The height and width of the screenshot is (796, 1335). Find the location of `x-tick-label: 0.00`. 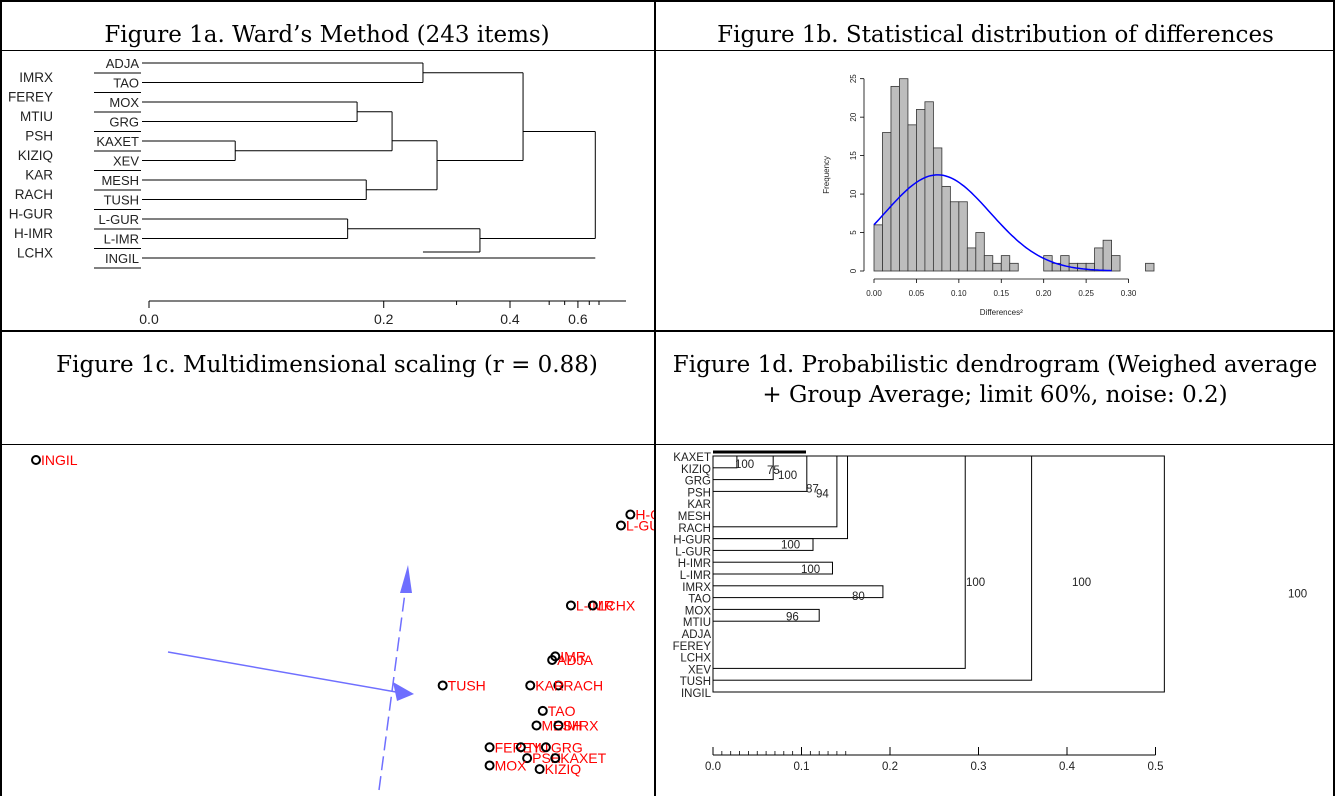

x-tick-label: 0.00 is located at coordinates (874, 293).